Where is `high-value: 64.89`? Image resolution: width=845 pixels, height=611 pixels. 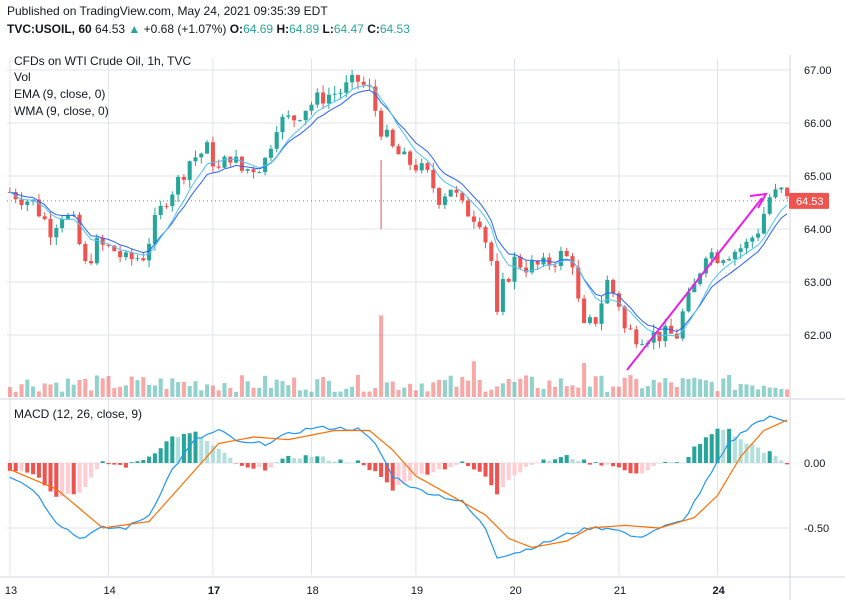 high-value: 64.89 is located at coordinates (304, 29).